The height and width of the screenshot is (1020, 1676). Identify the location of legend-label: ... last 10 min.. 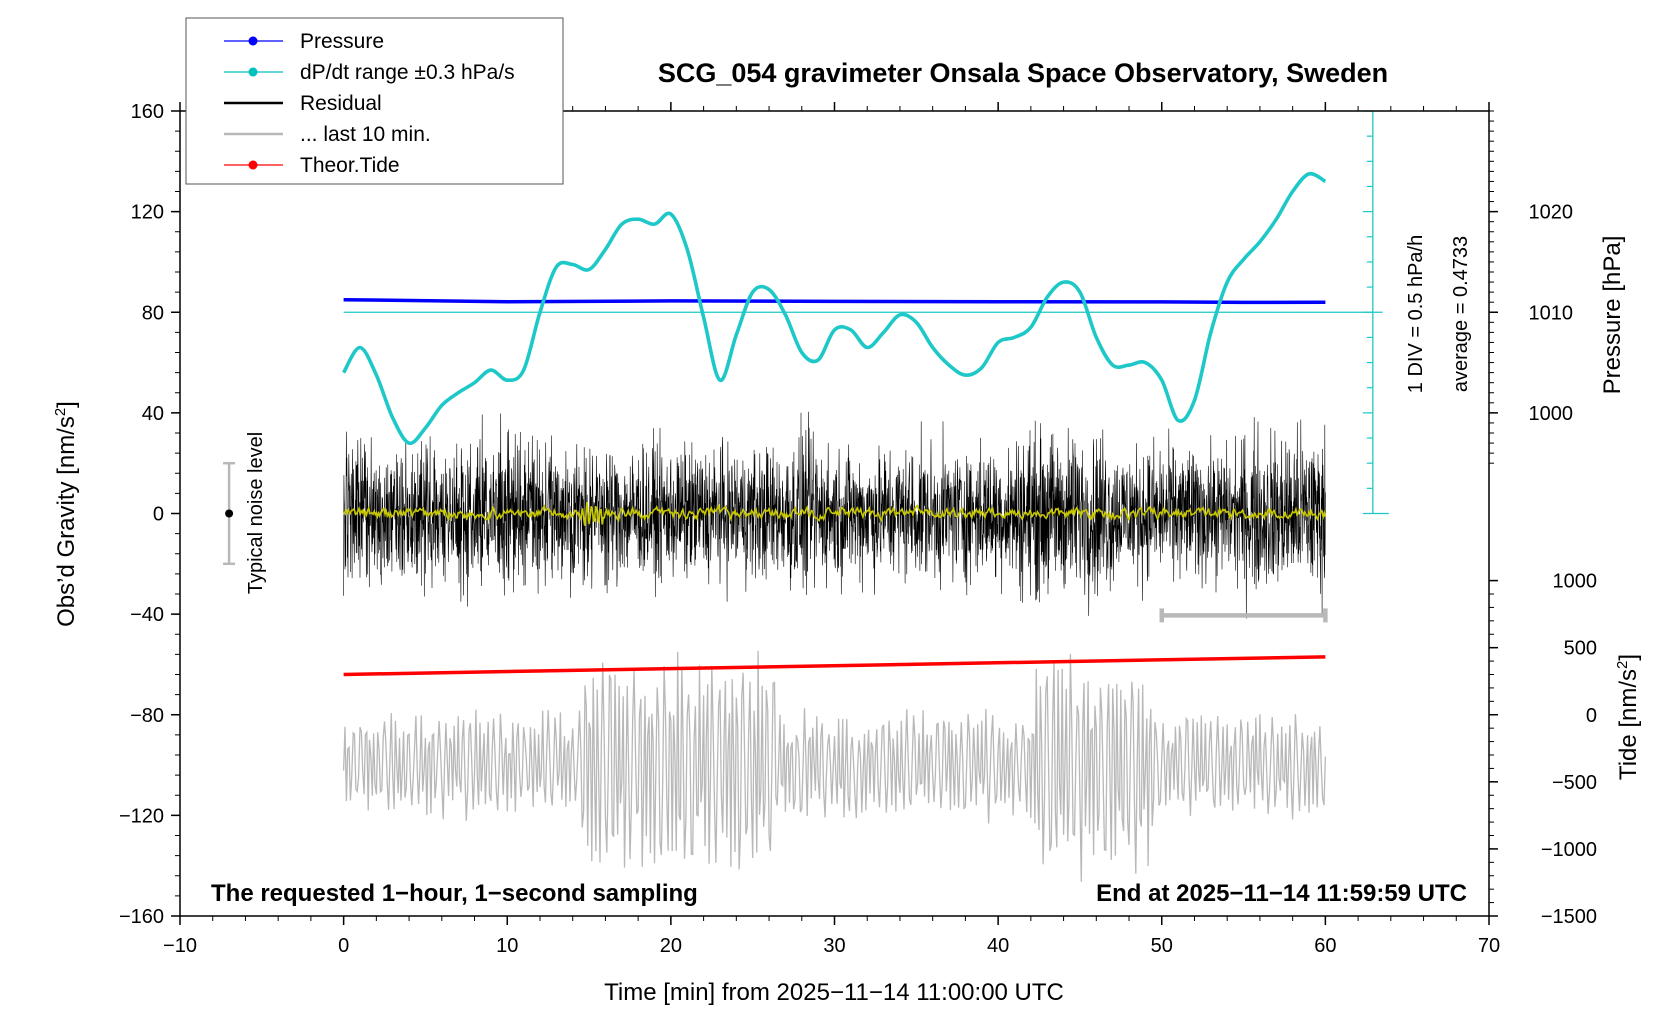
(365, 134).